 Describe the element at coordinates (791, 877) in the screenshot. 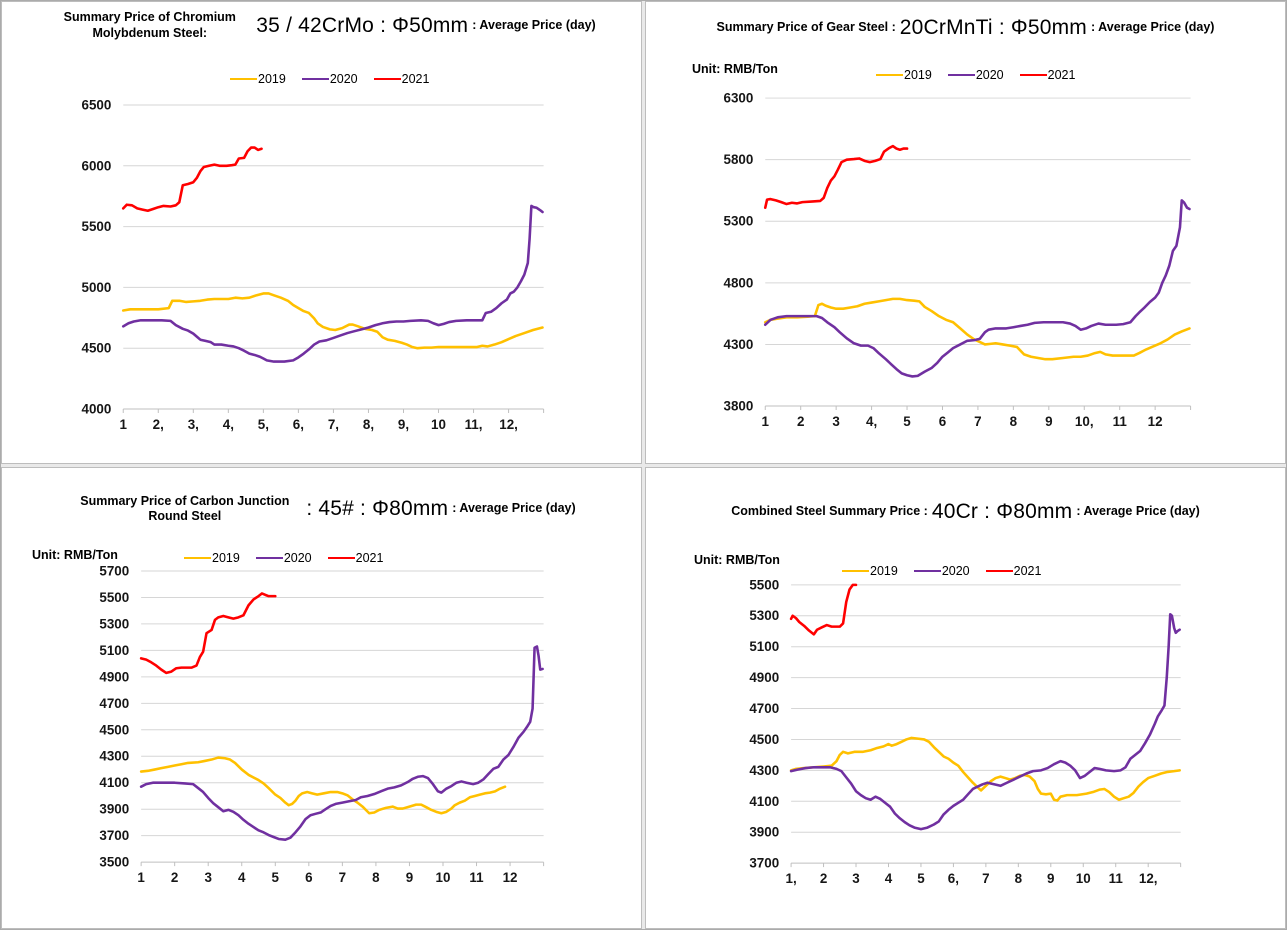

I see `svg-text: 1,` at that location.